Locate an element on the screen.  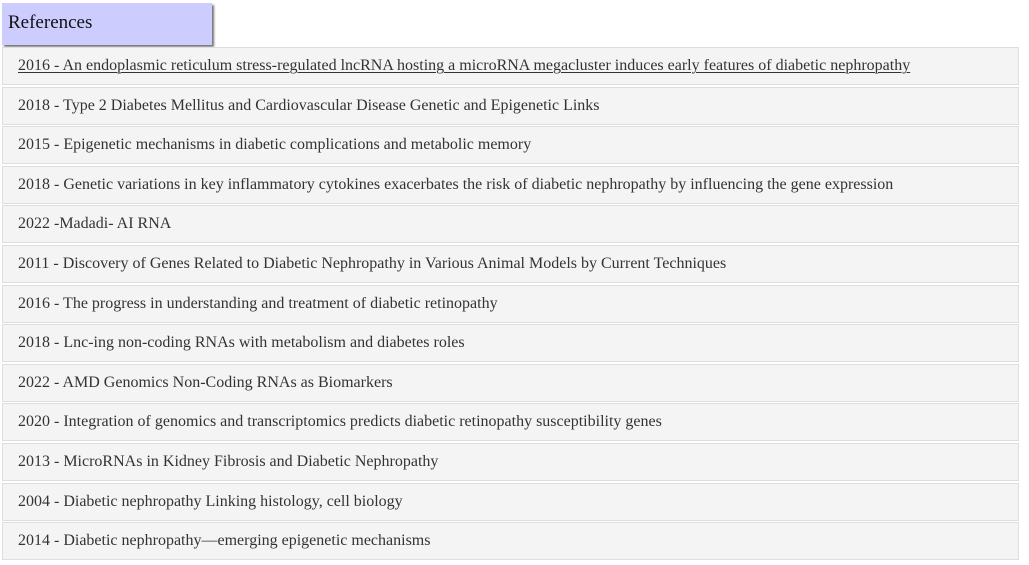
references-title: References is located at coordinates (50, 22).